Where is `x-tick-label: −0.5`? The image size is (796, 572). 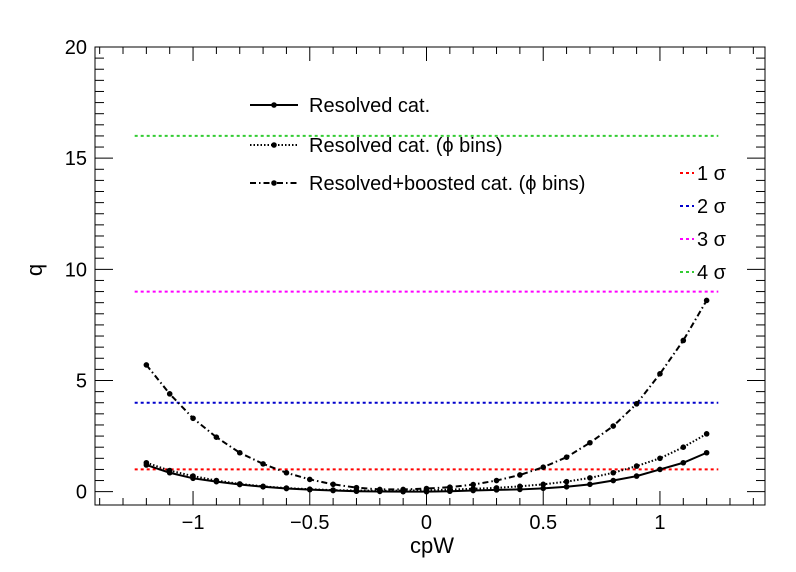 x-tick-label: −0.5 is located at coordinates (309, 523).